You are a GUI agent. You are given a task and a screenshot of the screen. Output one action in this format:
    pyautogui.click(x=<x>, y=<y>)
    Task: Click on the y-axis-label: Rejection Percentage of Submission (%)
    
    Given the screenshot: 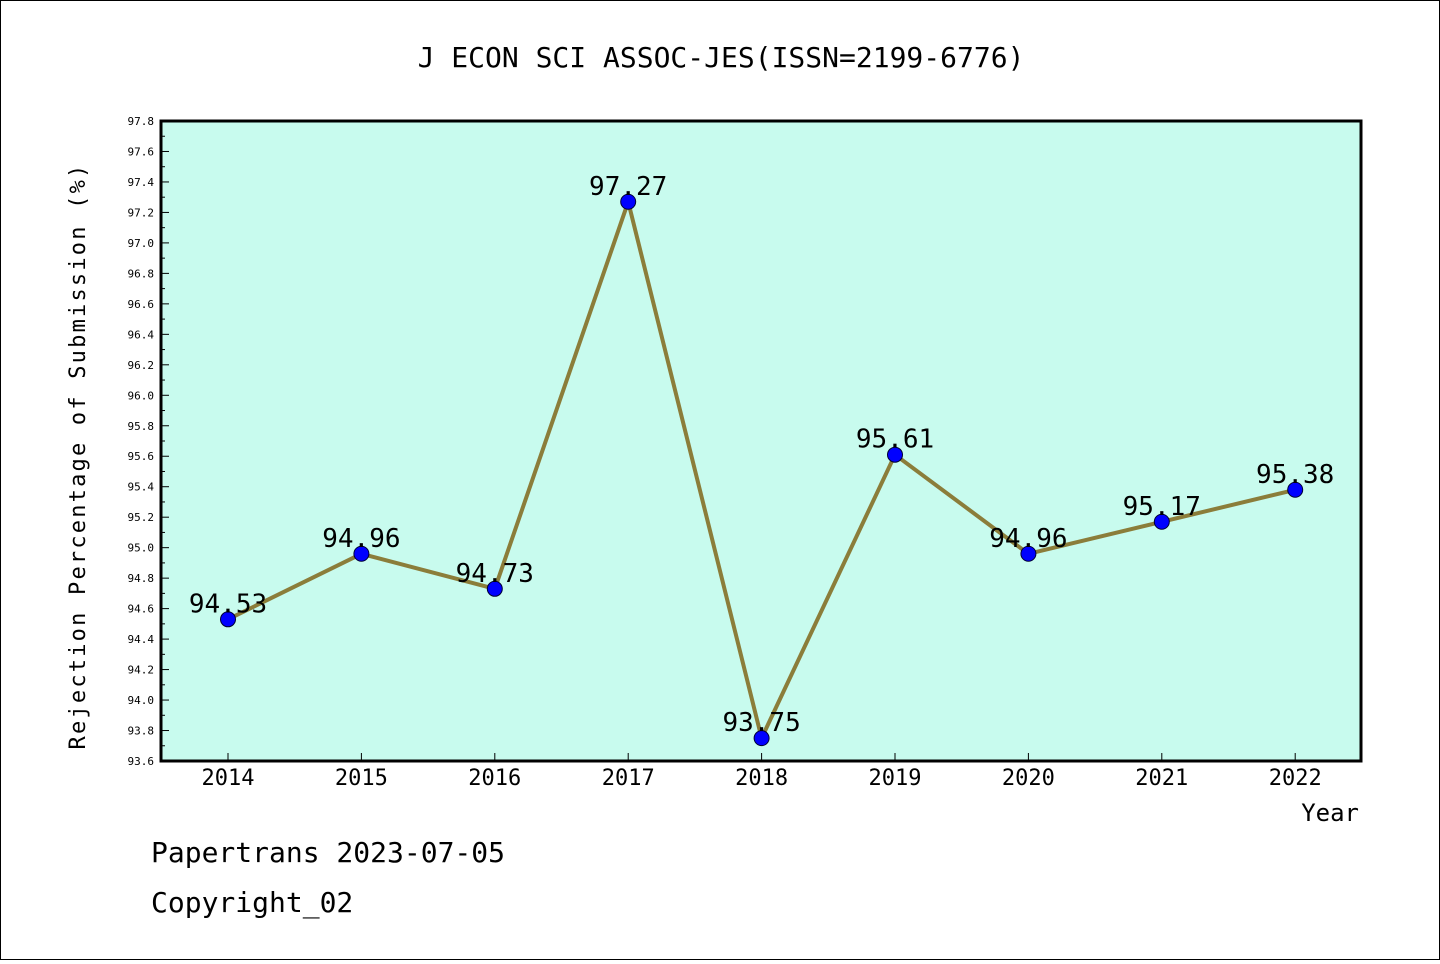 What is the action you would take?
    pyautogui.click(x=78, y=456)
    